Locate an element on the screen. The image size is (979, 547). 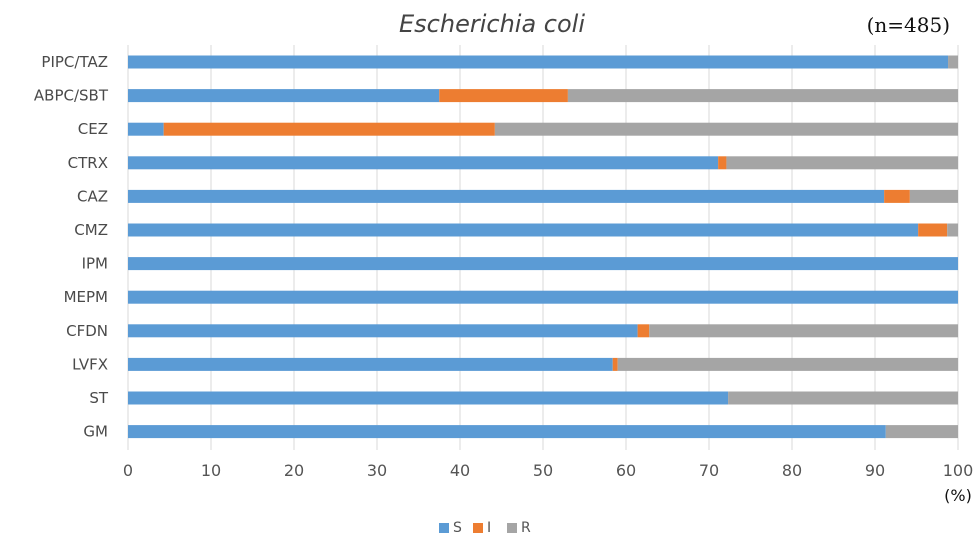
legend-label: R is located at coordinates (526, 528).